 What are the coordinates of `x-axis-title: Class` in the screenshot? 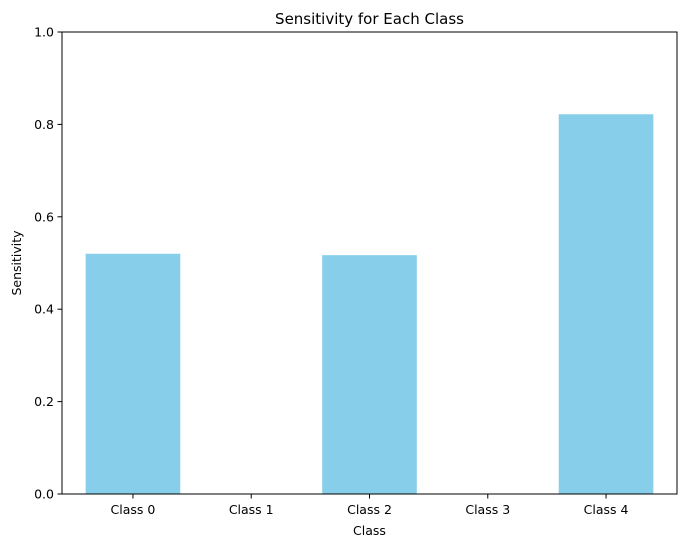 It's located at (369, 530).